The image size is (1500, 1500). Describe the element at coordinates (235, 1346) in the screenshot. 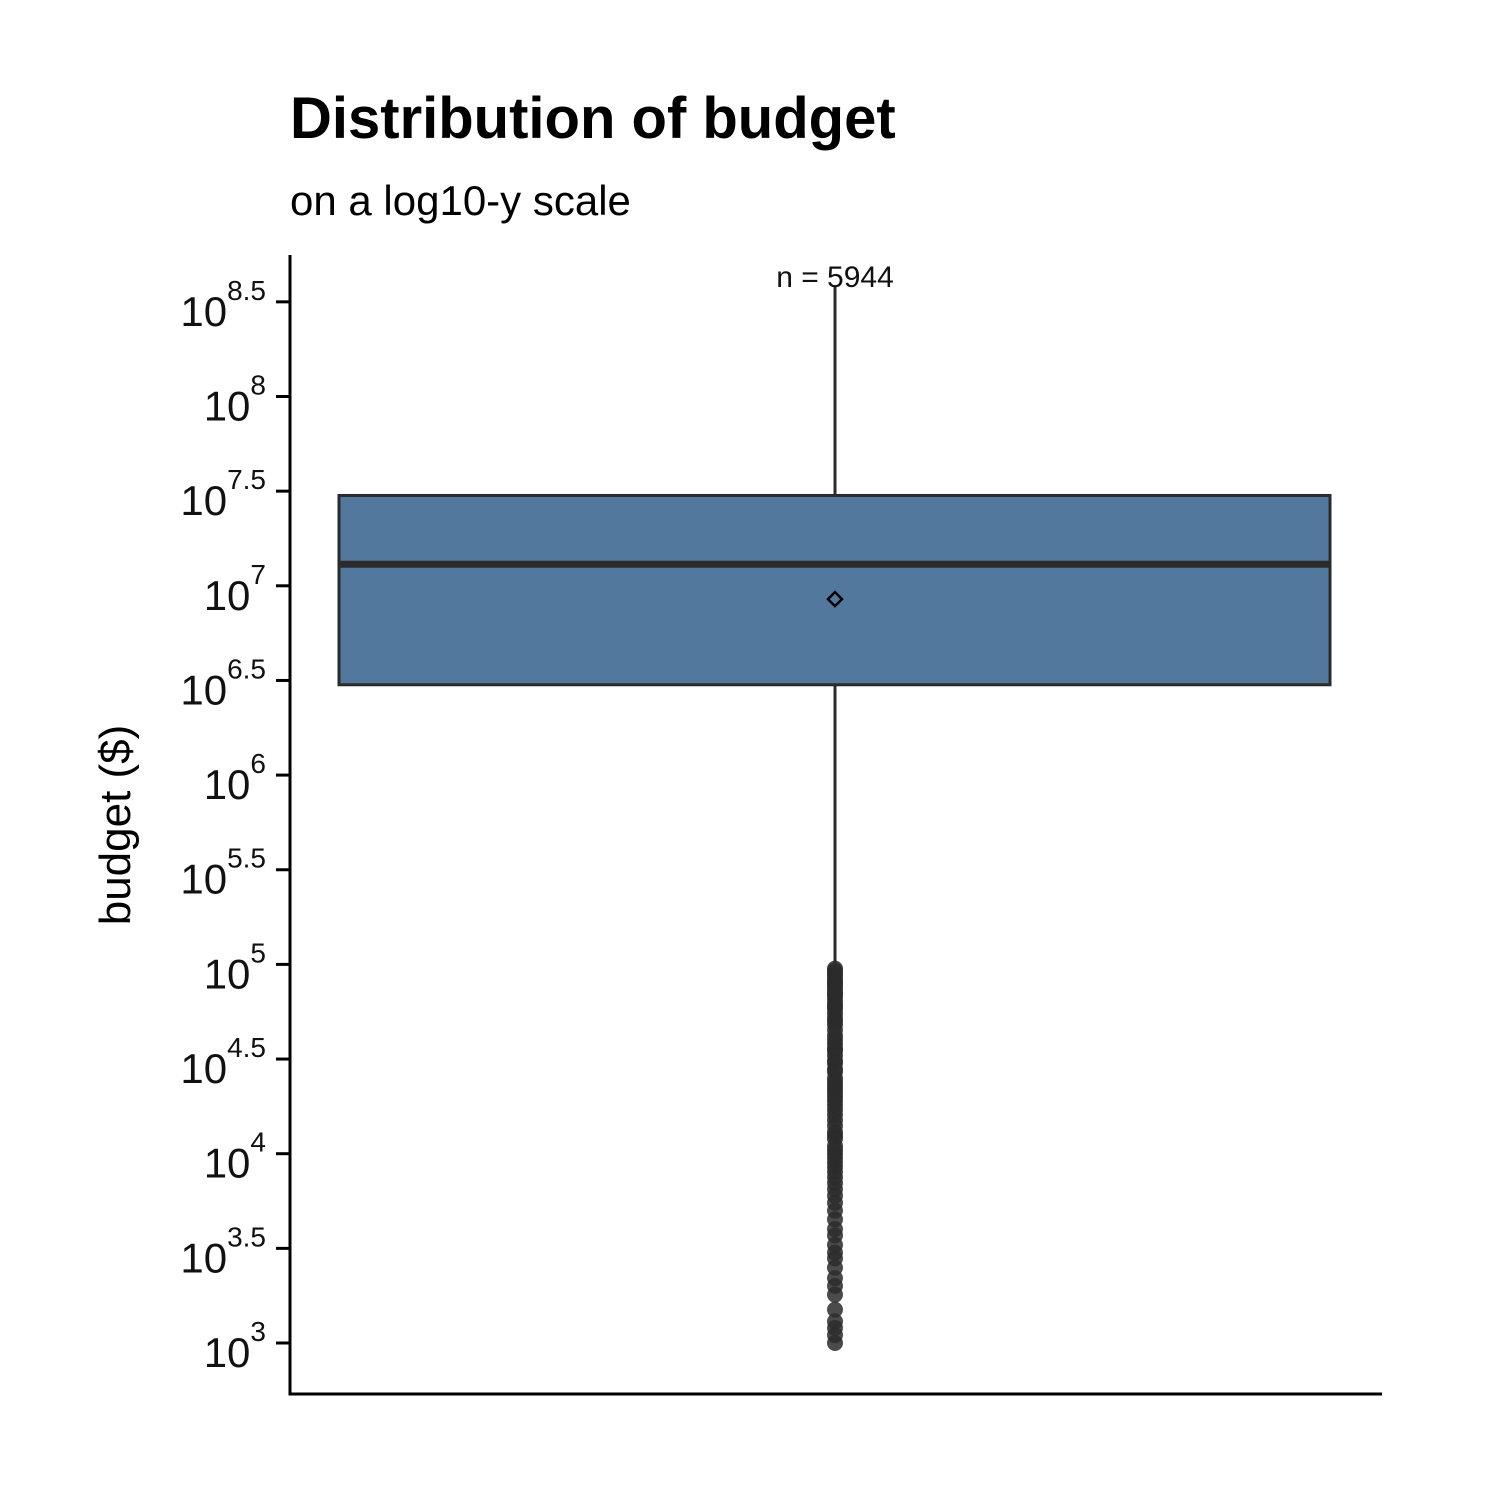

I see `y-tick-label: 10³` at that location.